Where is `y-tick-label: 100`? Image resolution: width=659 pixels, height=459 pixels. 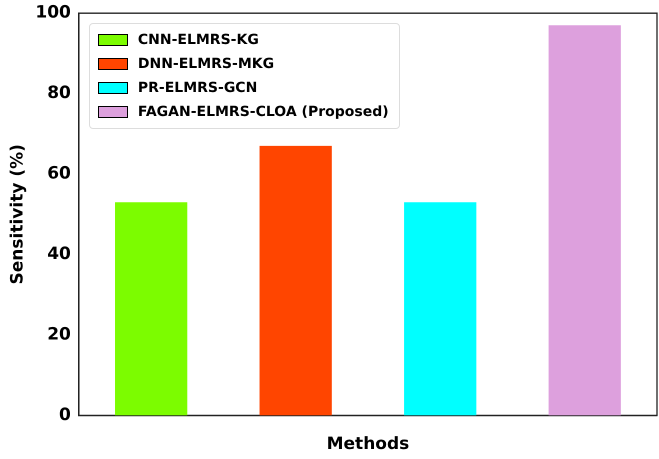 y-tick-label: 100 is located at coordinates (53, 12).